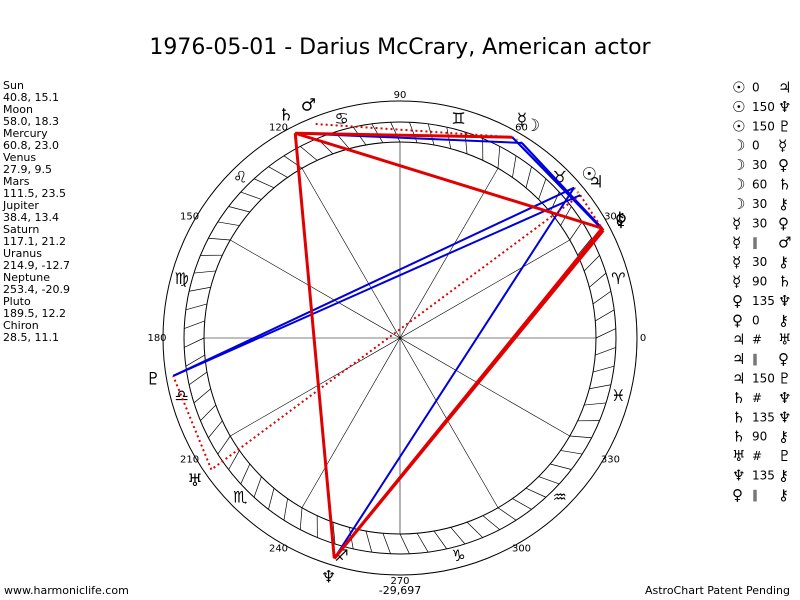 This screenshot has height=600, width=800. What do you see at coordinates (610, 217) in the screenshot?
I see `degree-label: 30` at bounding box center [610, 217].